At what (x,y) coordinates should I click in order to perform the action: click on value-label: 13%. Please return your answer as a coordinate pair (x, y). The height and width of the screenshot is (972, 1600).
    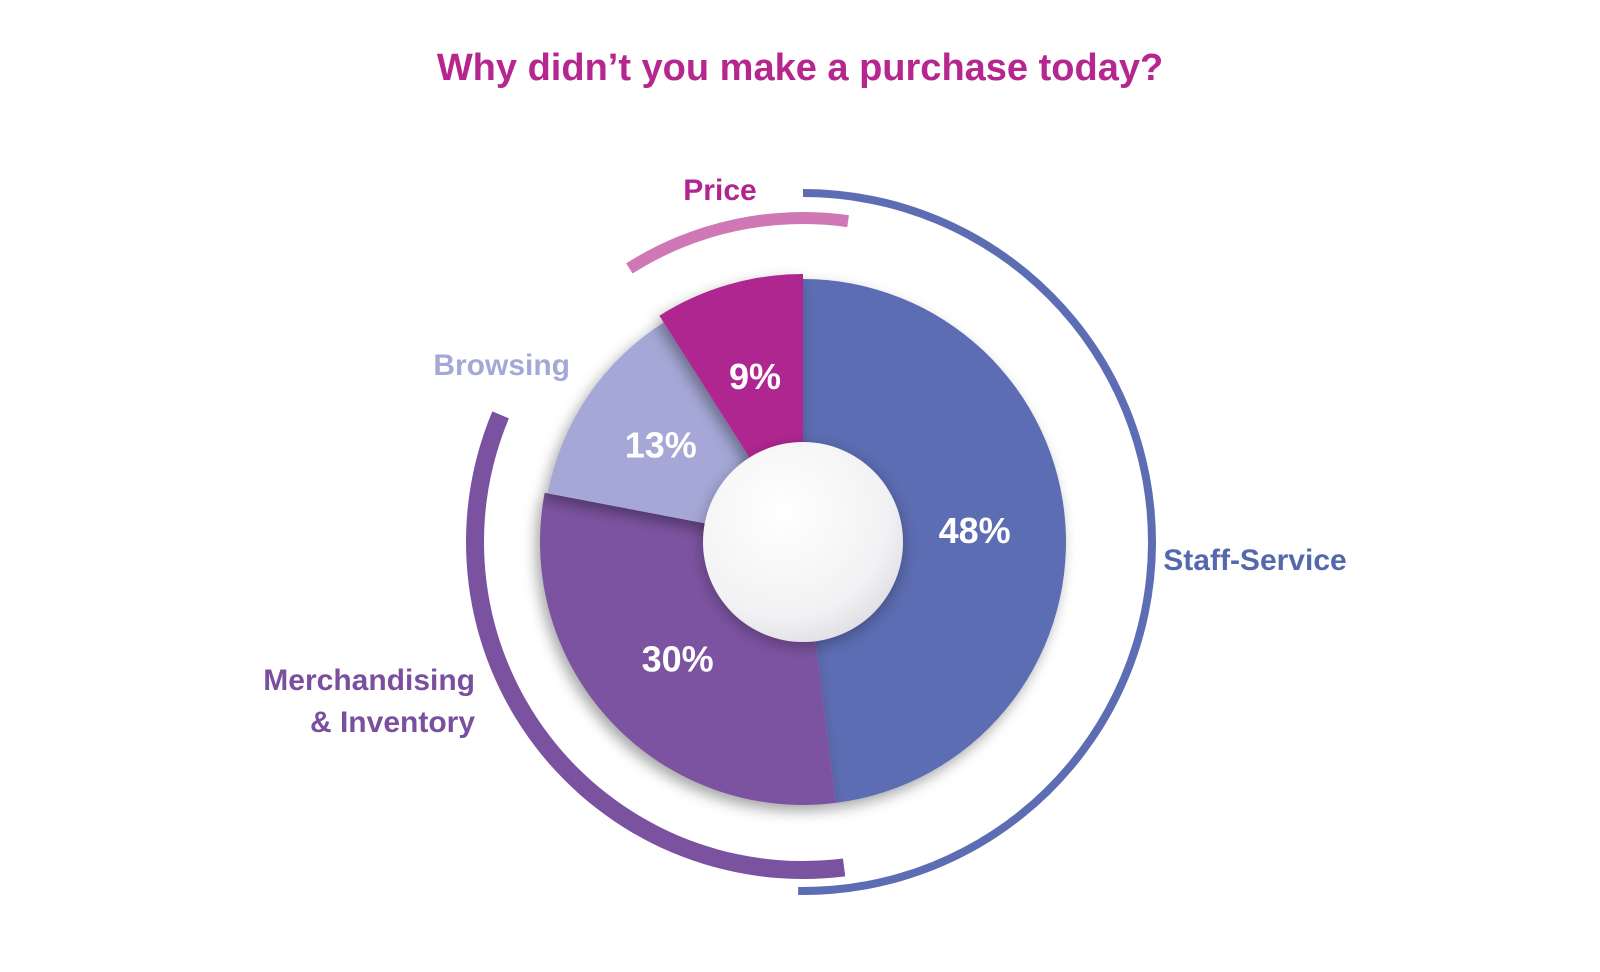
    Looking at the image, I should click on (661, 444).